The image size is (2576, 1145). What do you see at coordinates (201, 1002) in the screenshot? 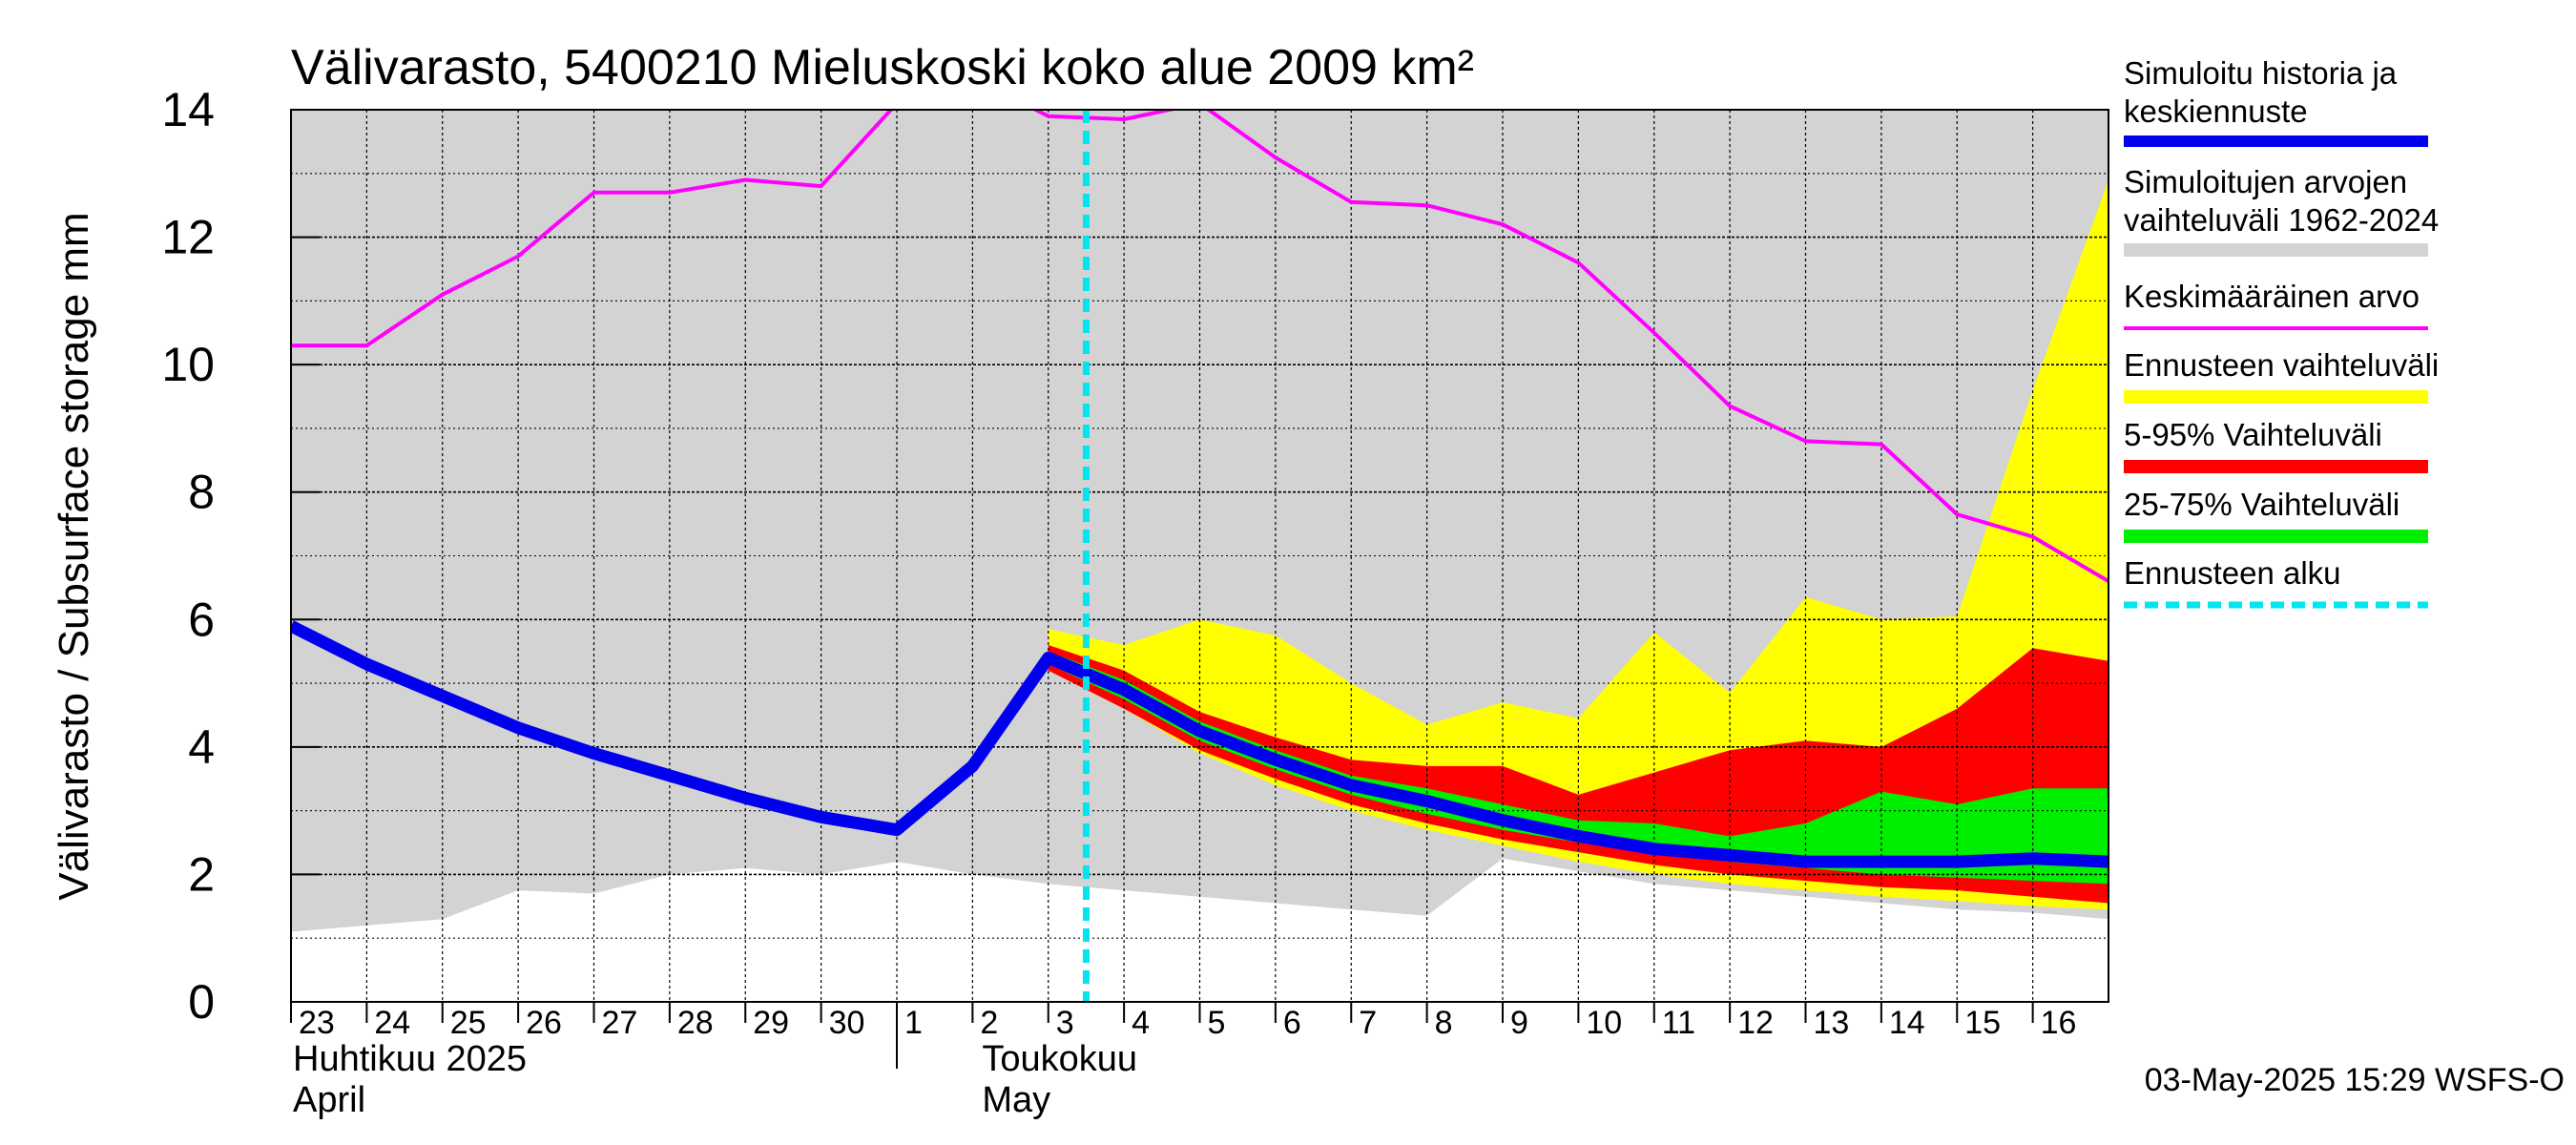
I see `y-tick-label: 0` at bounding box center [201, 1002].